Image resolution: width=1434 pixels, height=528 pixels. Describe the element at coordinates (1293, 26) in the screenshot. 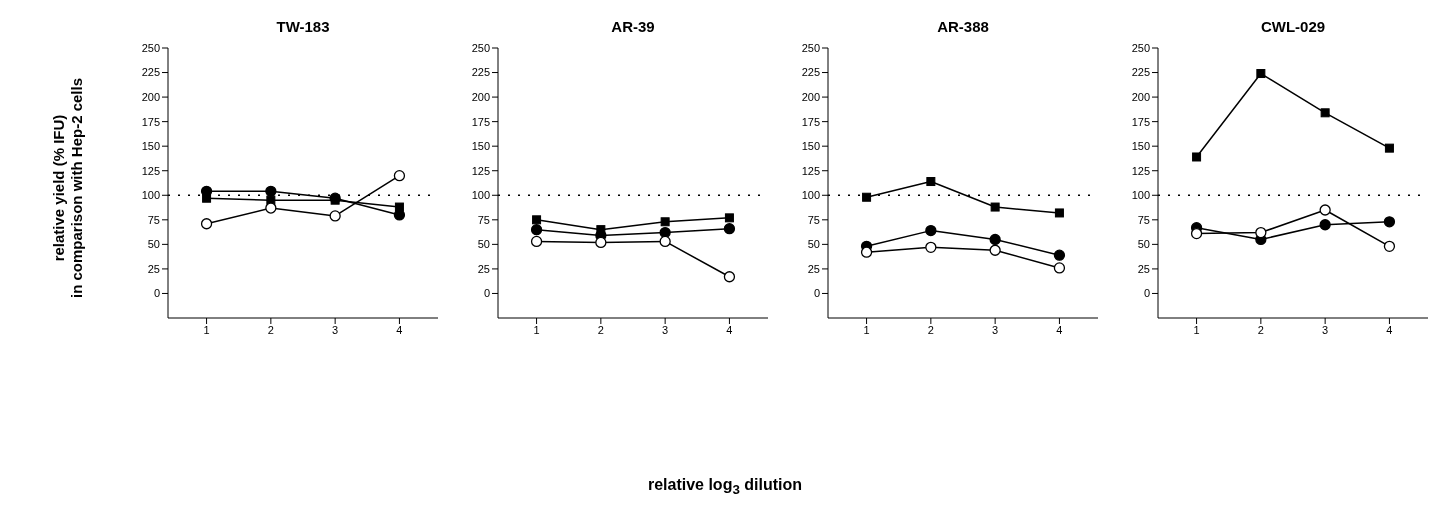

I see `chart-title: CWL-029` at that location.